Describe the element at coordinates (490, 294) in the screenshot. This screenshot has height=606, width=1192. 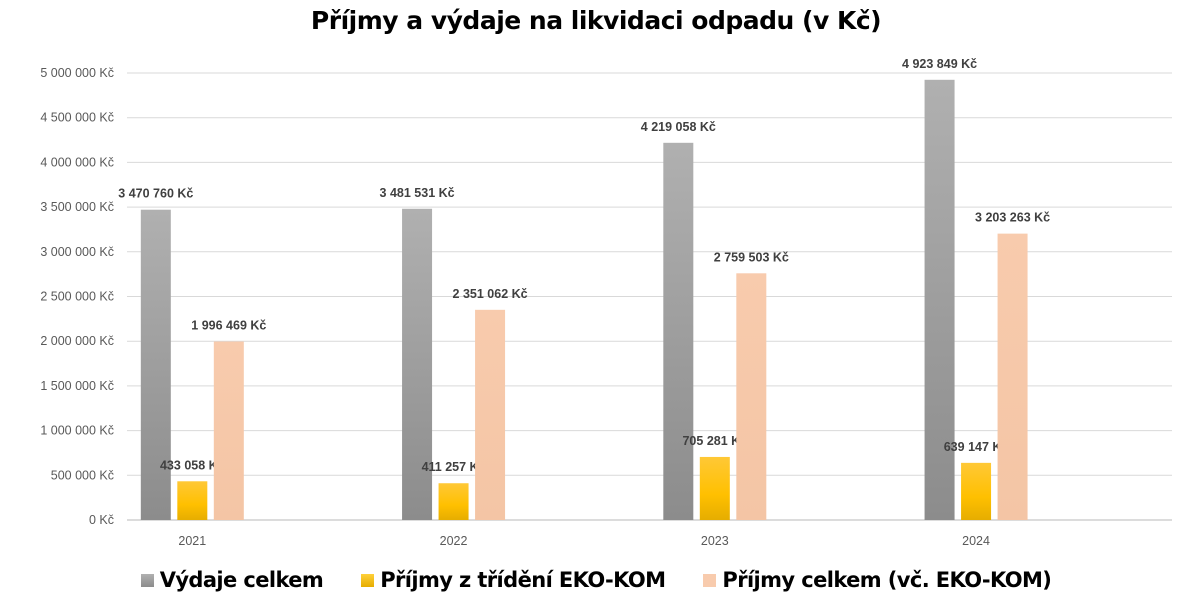
I see `data-label: 2 351 062 Kč` at that location.